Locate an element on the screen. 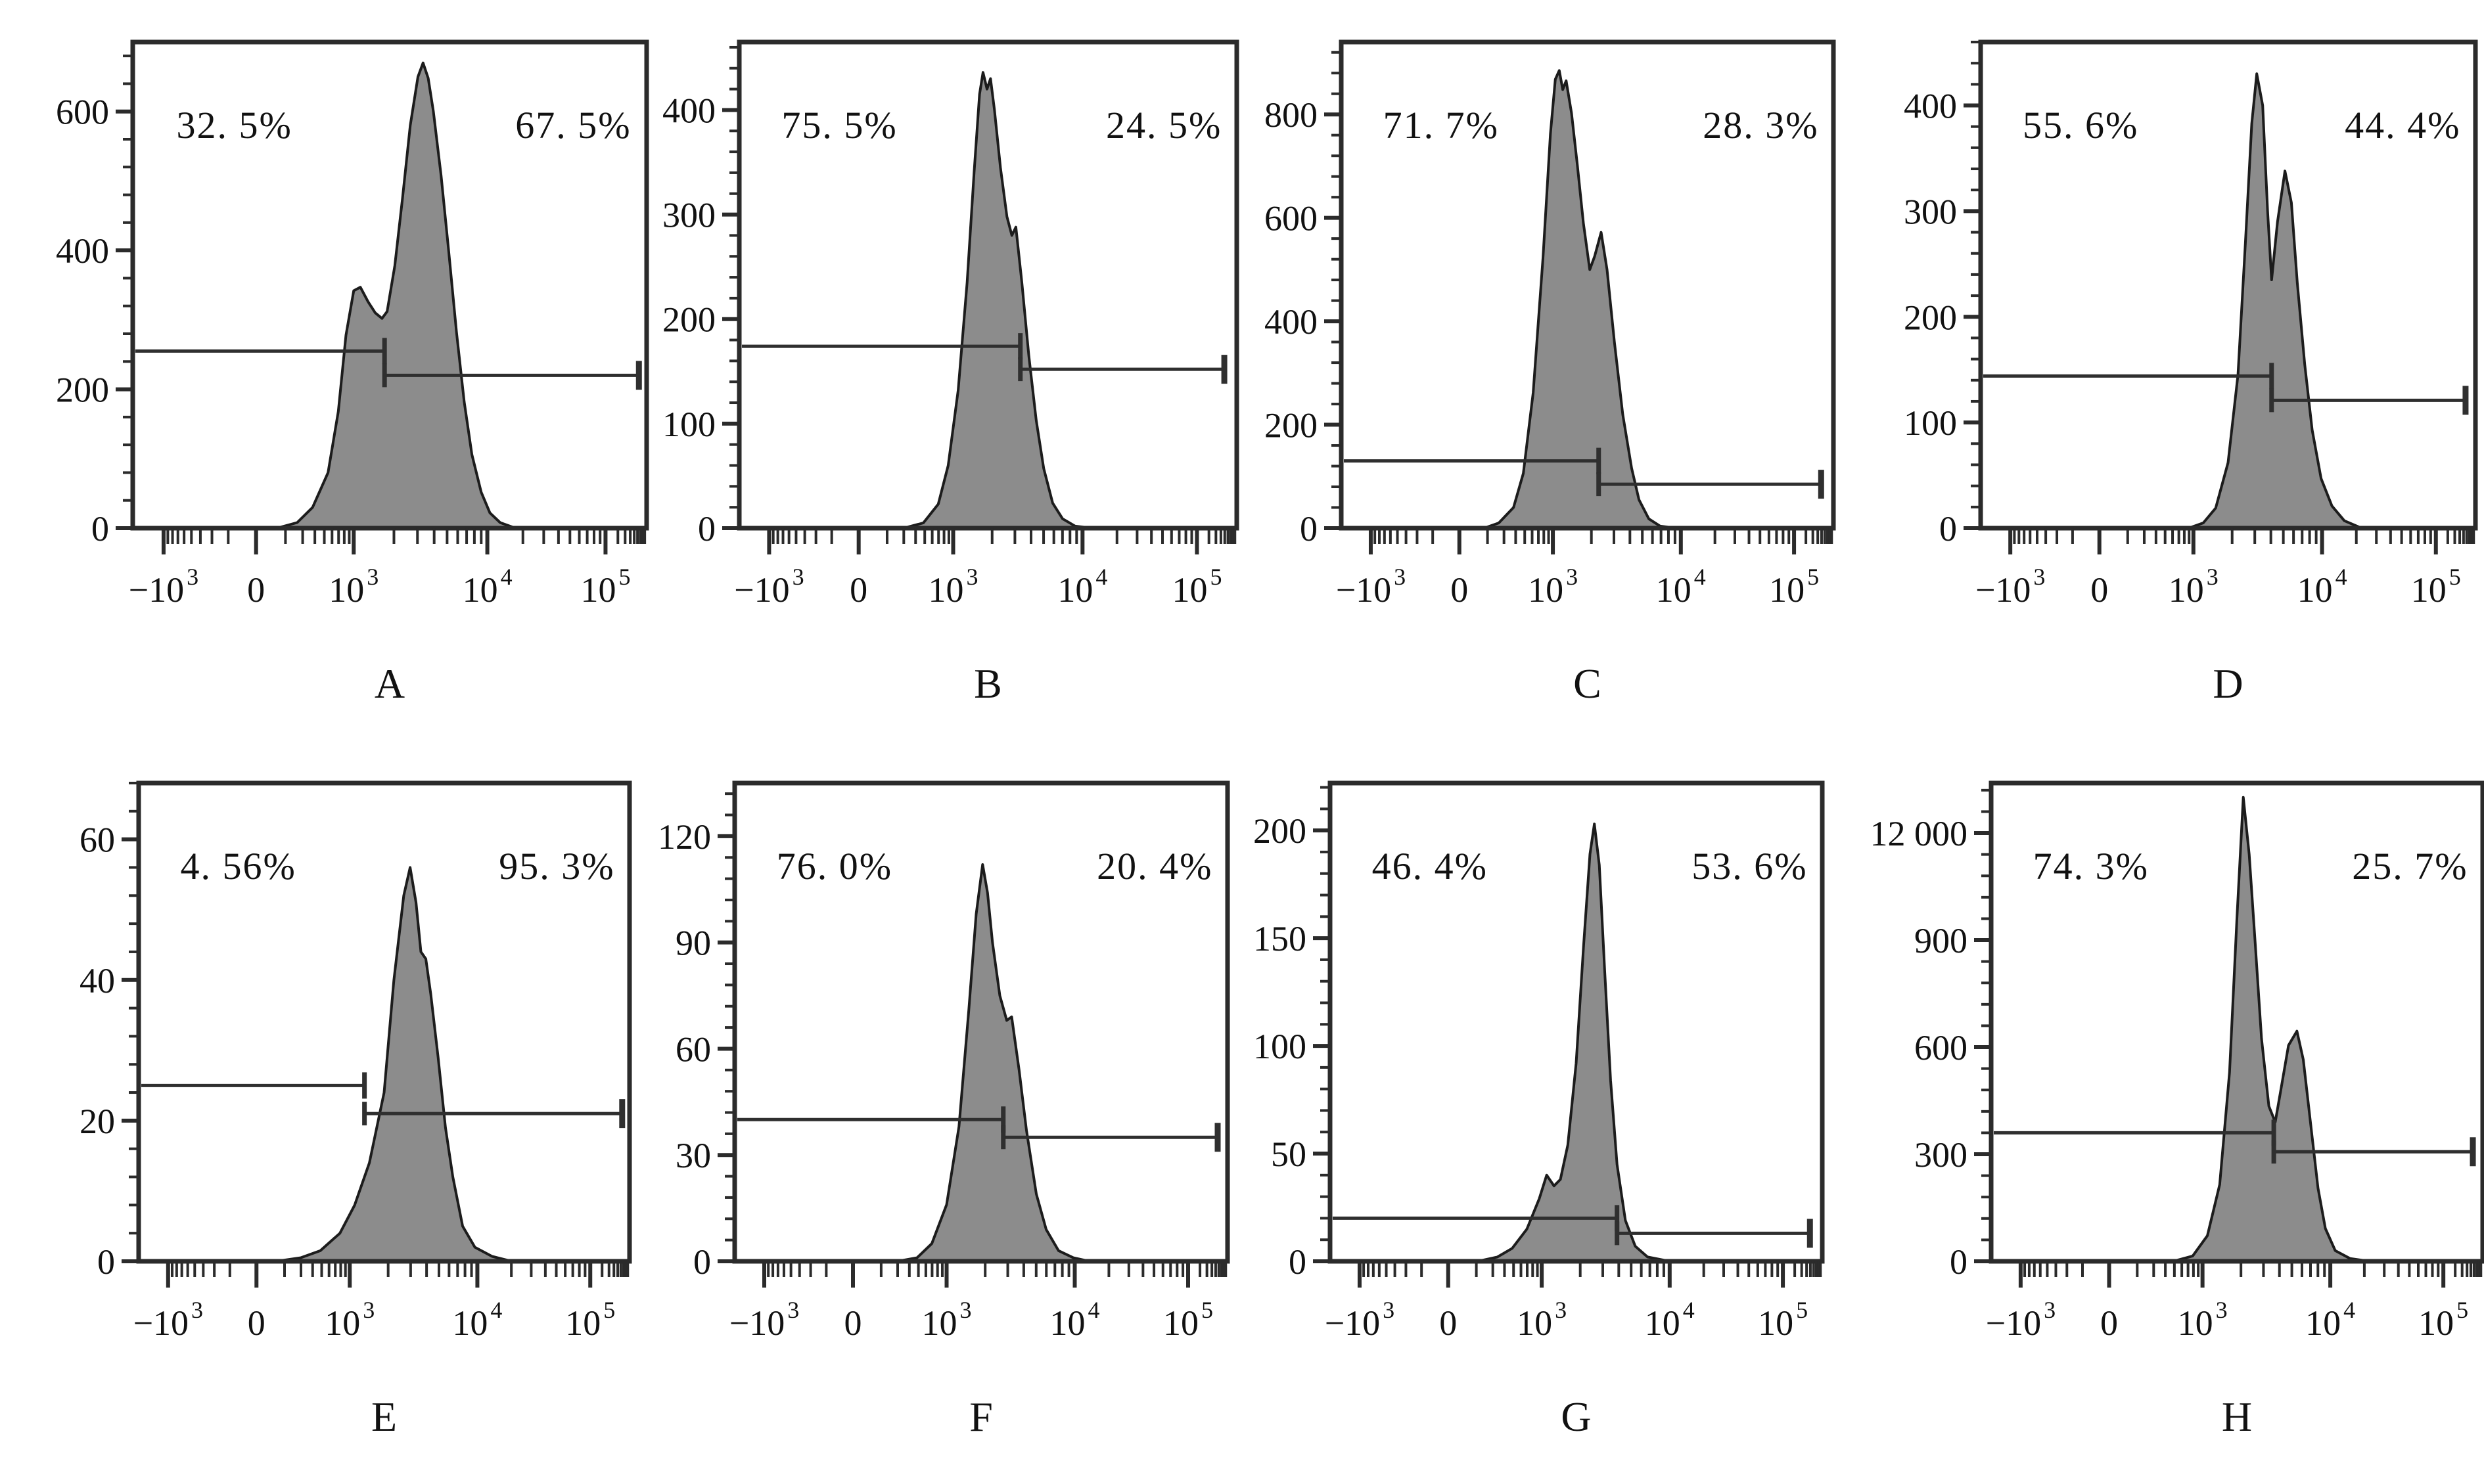 Image resolution: width=2484 pixels, height=1484 pixels. y-tick-label-E-0: 0 is located at coordinates (106, 1262).